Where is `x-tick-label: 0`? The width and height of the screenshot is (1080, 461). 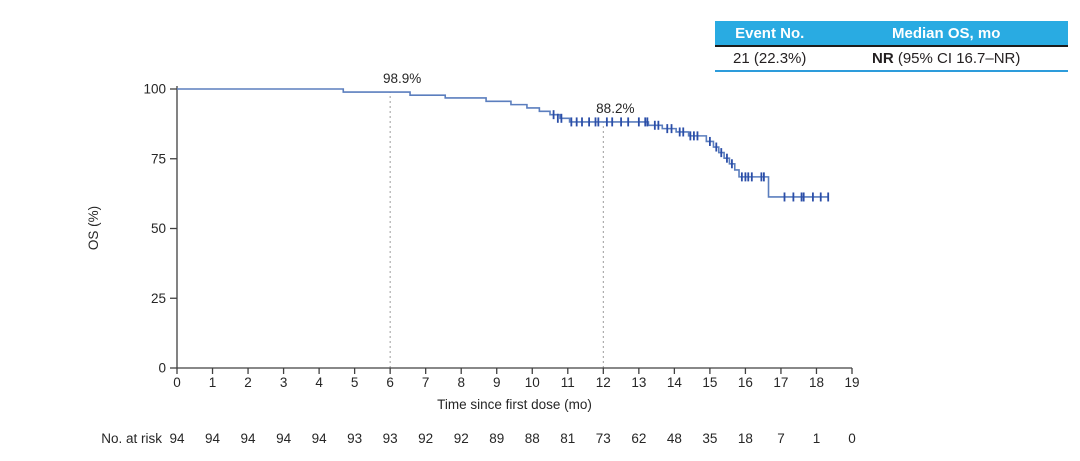
x-tick-label: 0 is located at coordinates (177, 382).